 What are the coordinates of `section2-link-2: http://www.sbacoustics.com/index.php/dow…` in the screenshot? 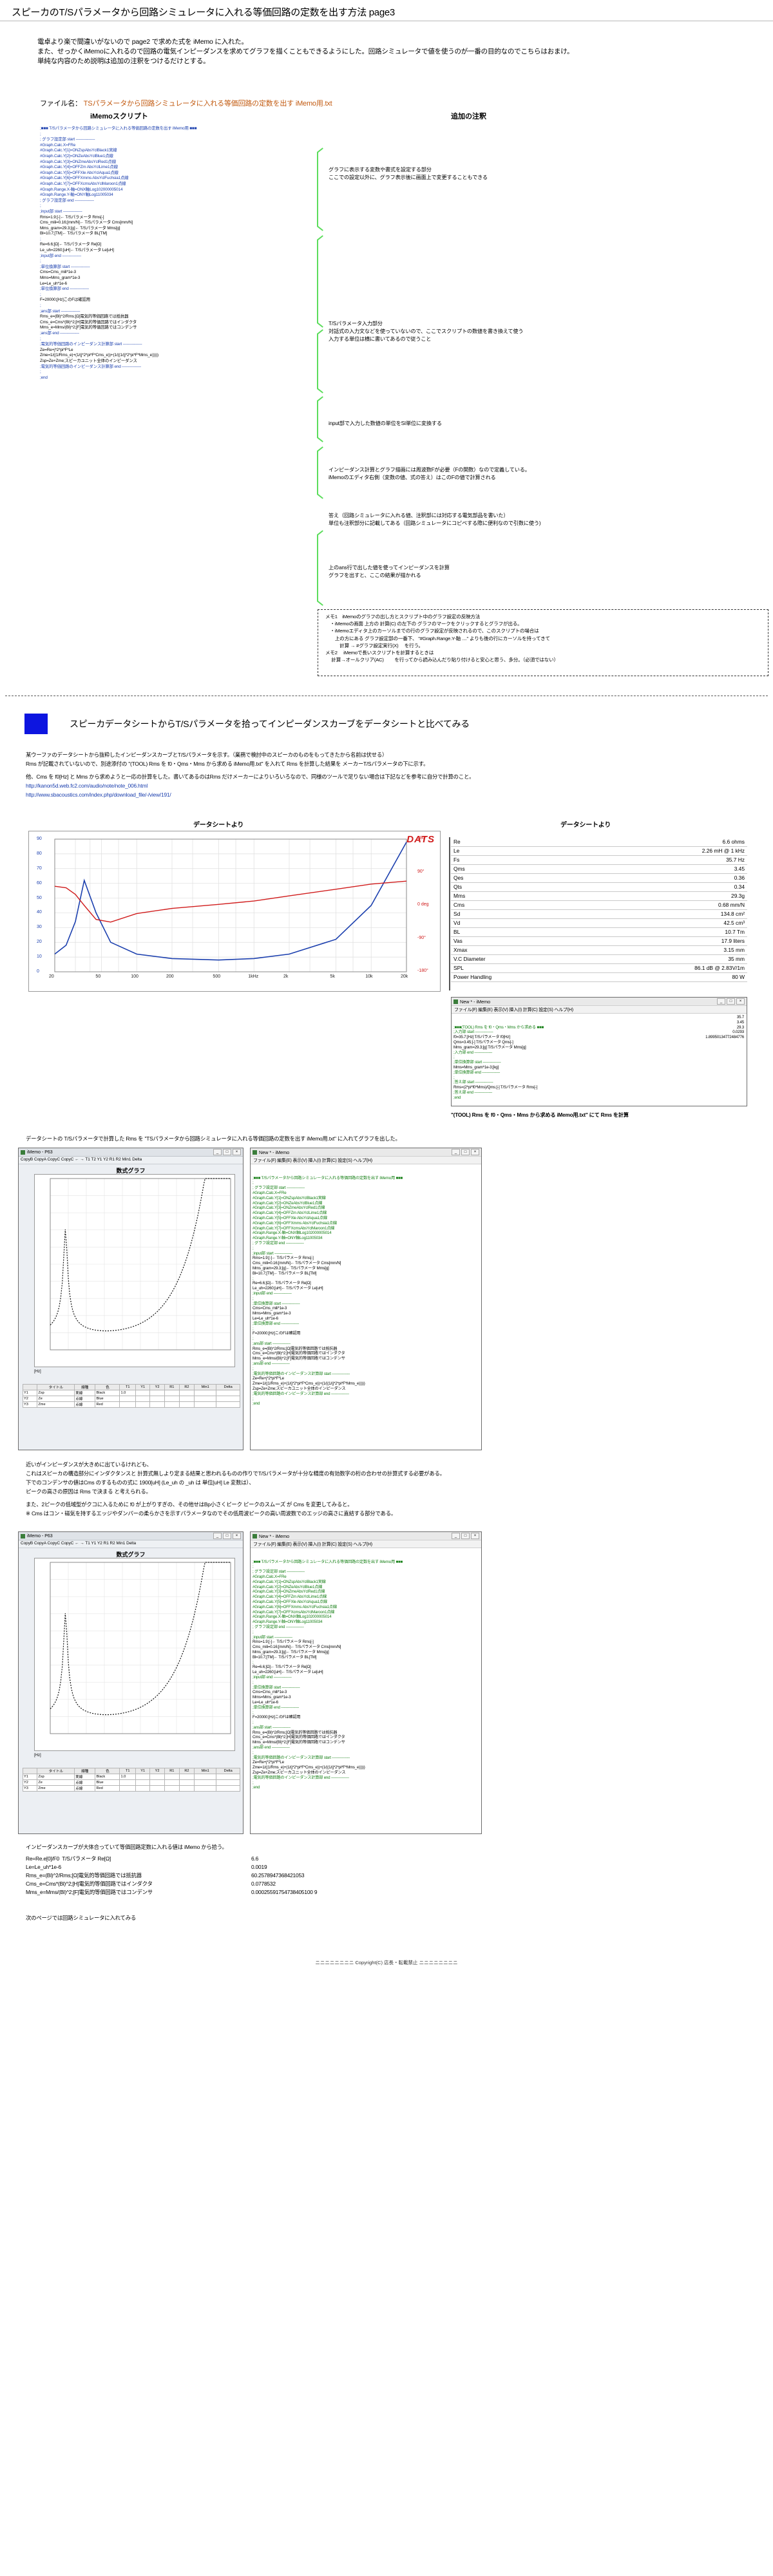 It's located at (99, 795).